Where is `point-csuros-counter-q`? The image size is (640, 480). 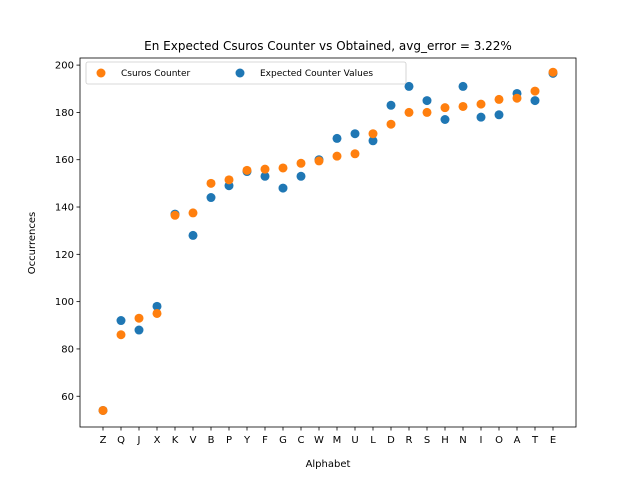 point-csuros-counter-q is located at coordinates (121, 335).